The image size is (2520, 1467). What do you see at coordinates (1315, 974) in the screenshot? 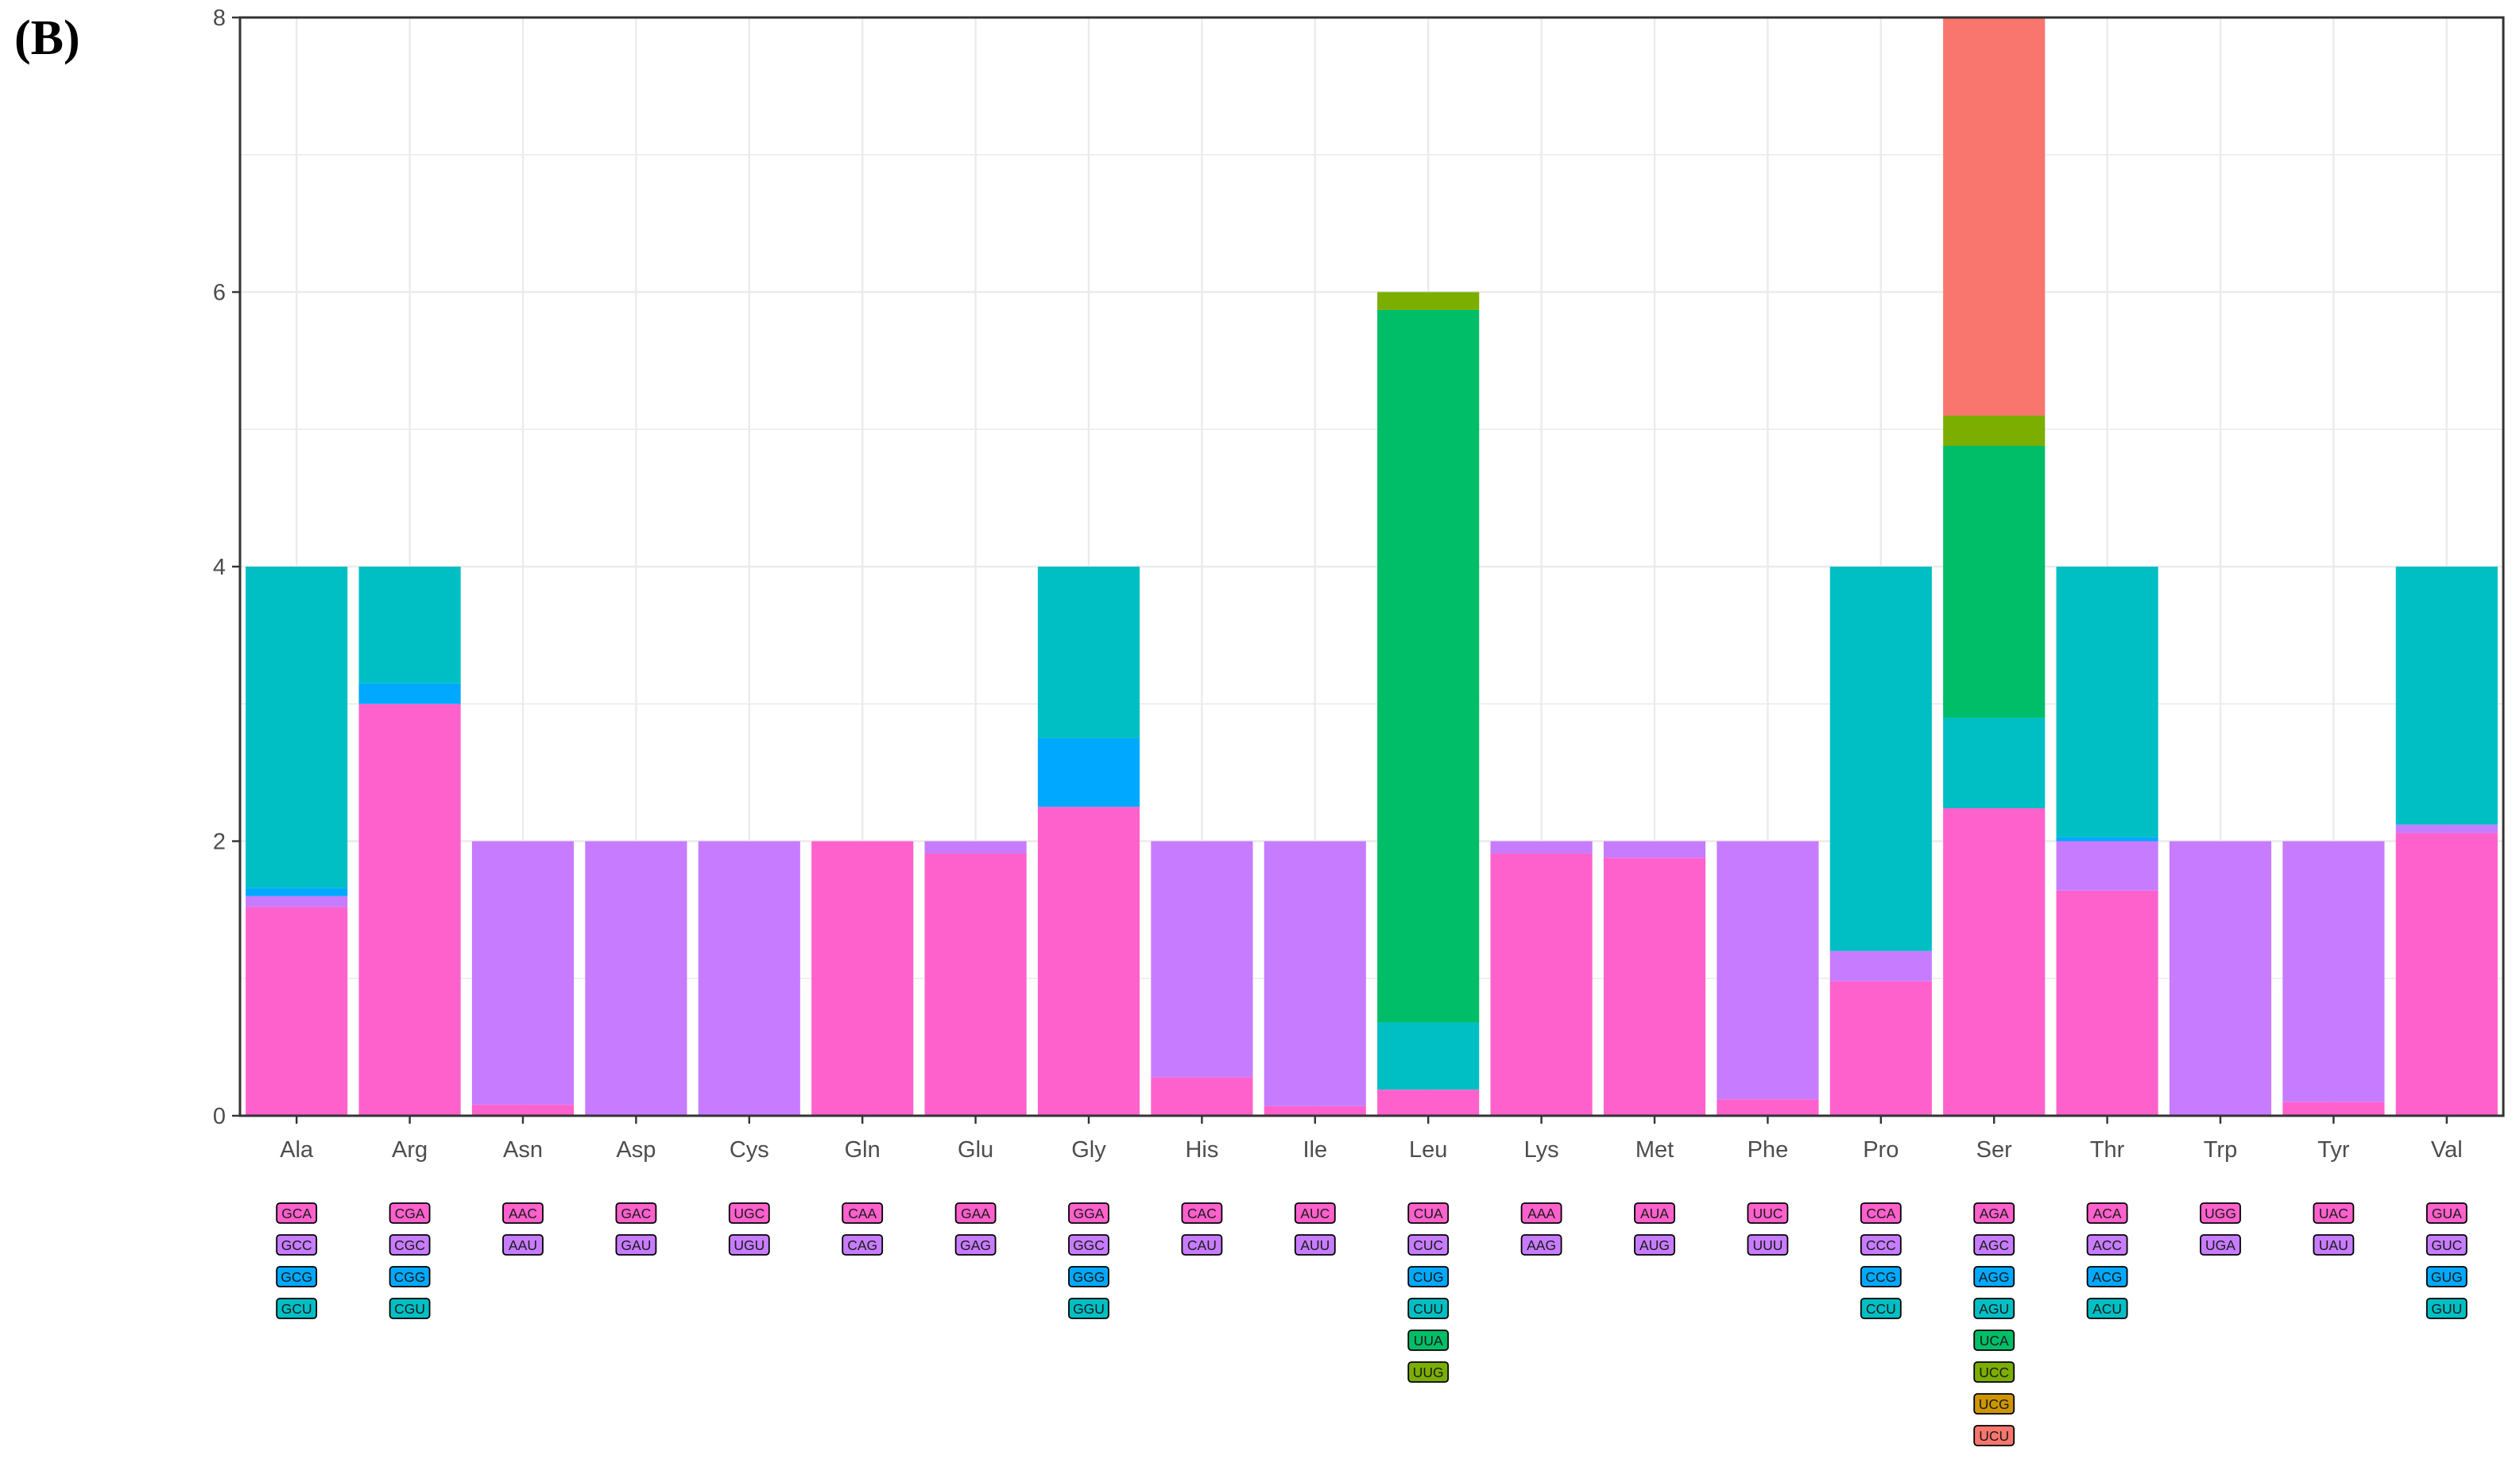
I see `bar-segment-ile-auu` at bounding box center [1315, 974].